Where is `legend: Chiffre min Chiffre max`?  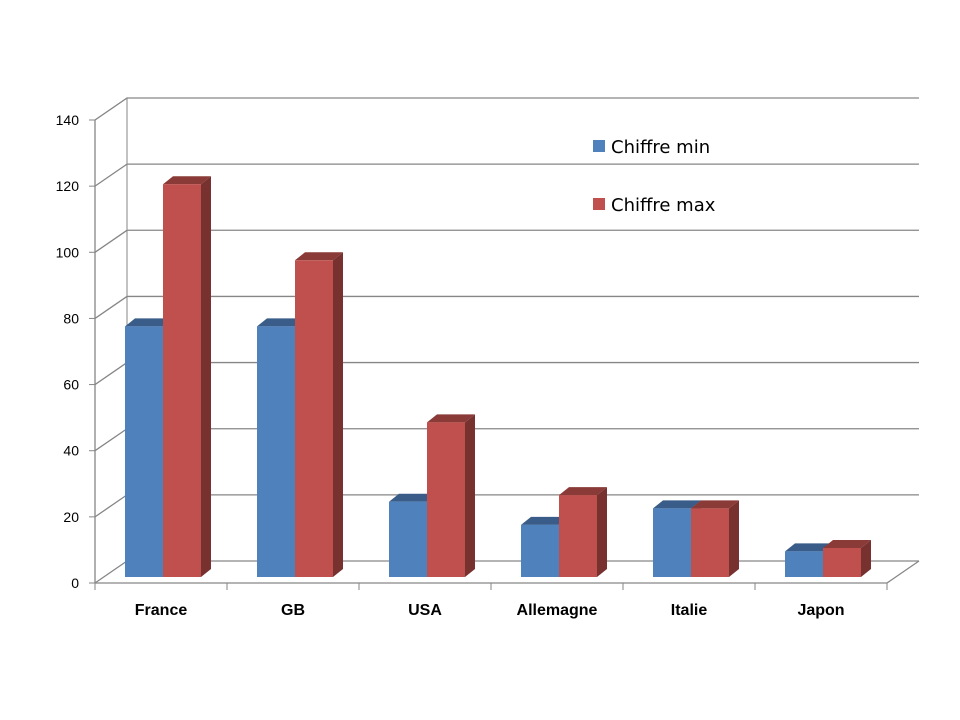
legend: Chiffre min Chiffre max is located at coordinates (654, 176).